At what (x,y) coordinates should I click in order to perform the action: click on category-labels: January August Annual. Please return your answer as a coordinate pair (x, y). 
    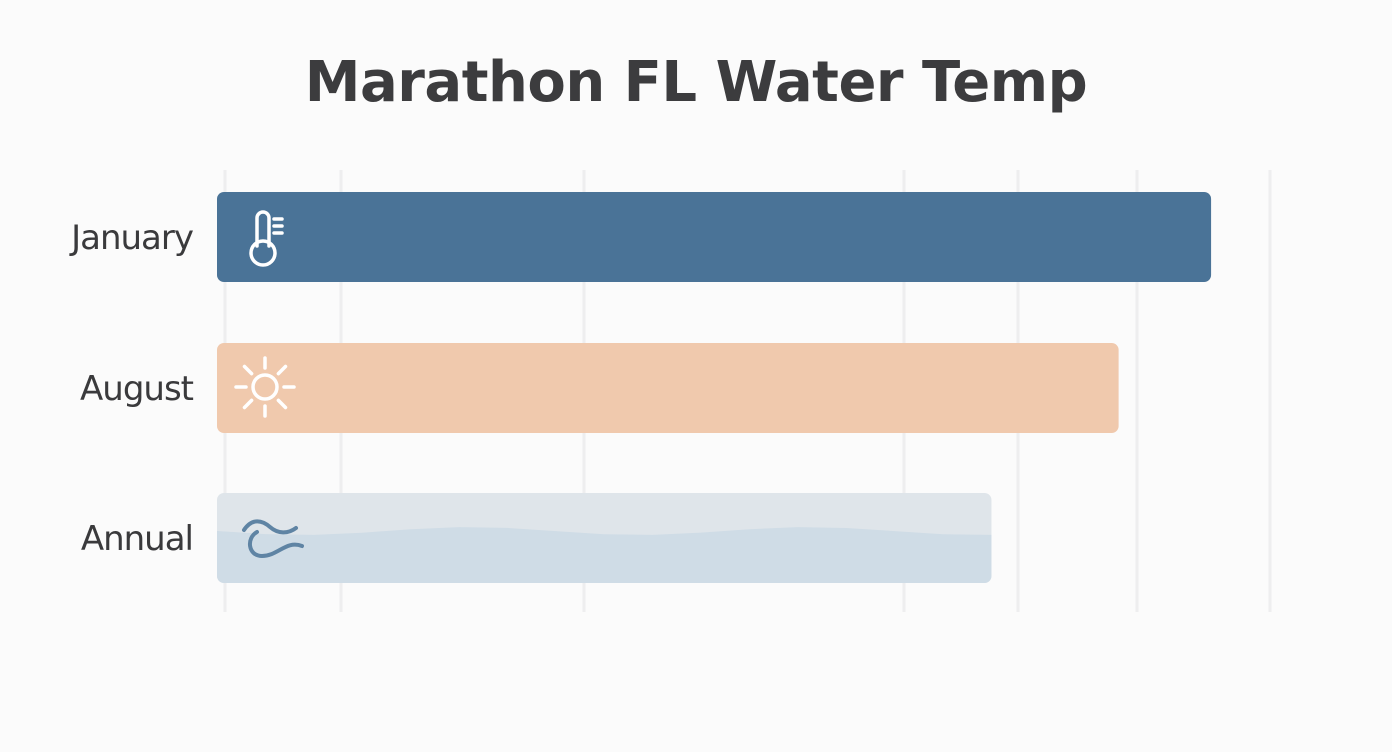
    Looking at the image, I should click on (132, 388).